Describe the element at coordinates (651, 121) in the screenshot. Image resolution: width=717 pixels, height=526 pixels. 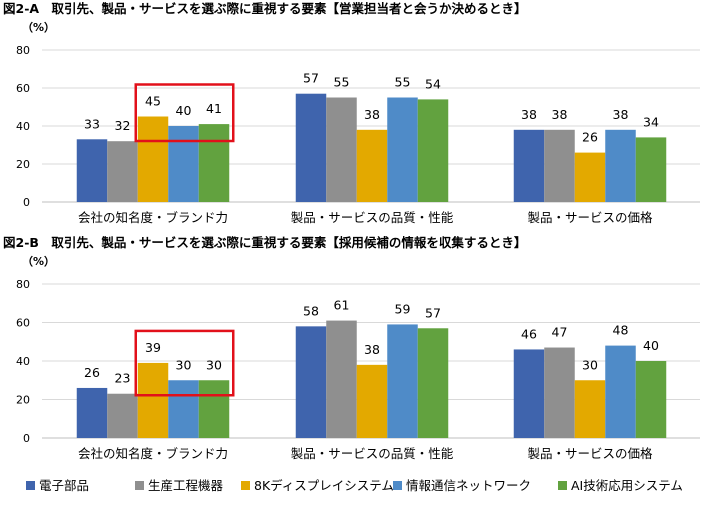
I see `data-label: 34` at that location.